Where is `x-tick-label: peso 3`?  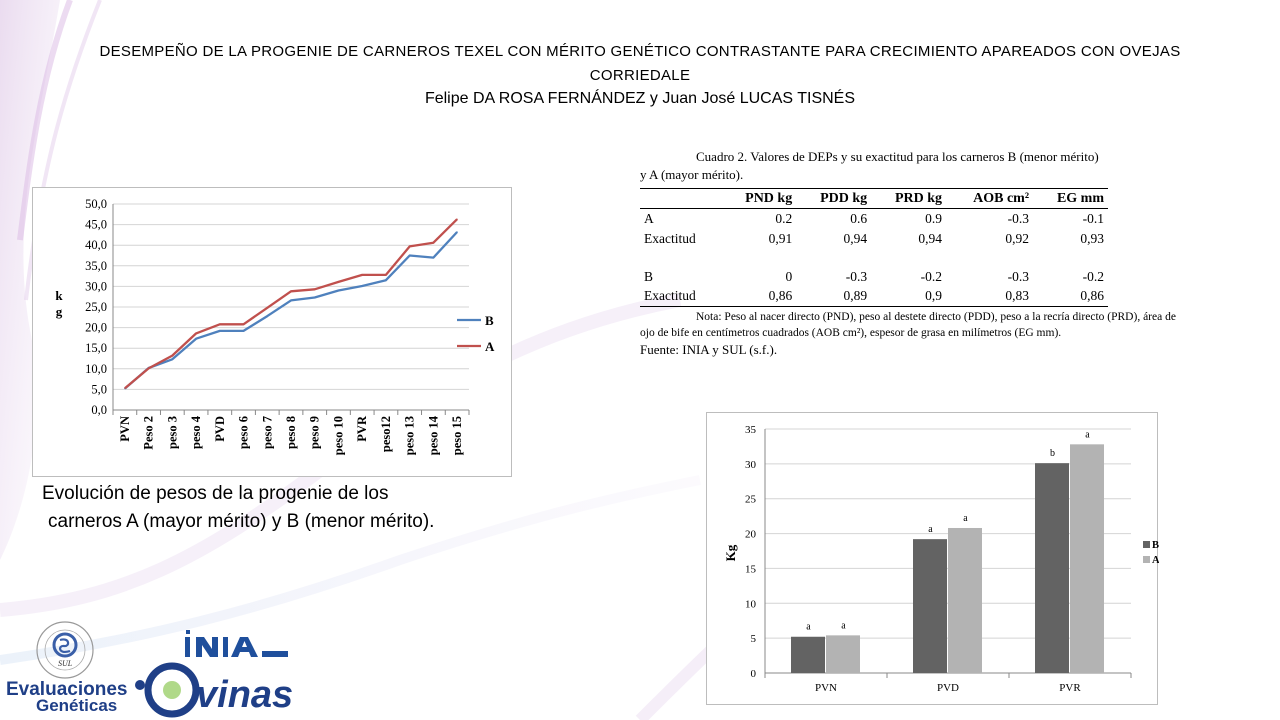 x-tick-label: peso 3 is located at coordinates (172, 432).